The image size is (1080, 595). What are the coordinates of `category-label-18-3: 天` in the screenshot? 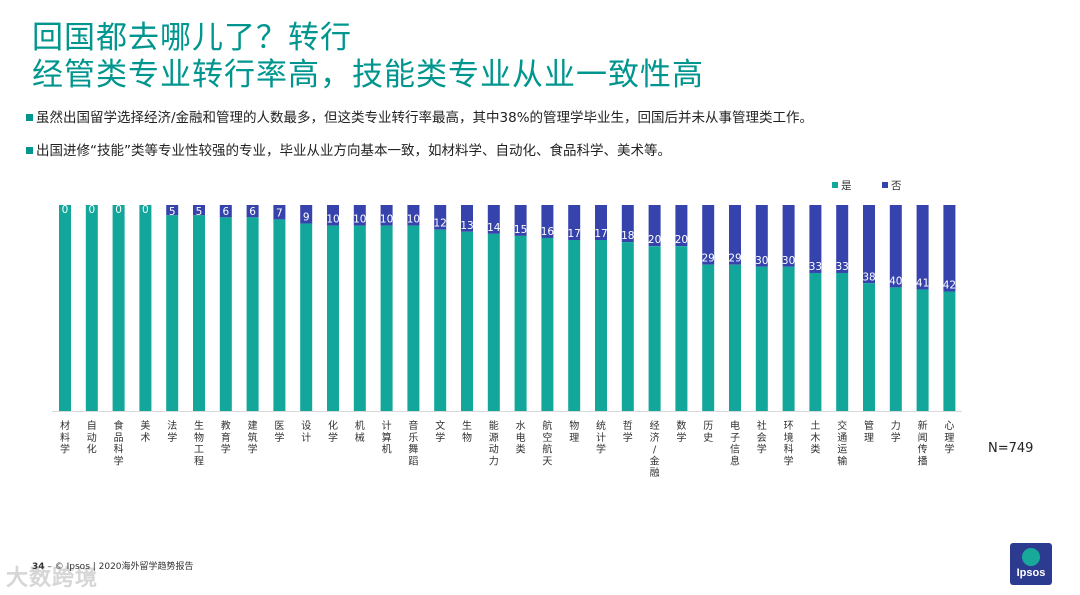 It's located at (547, 461).